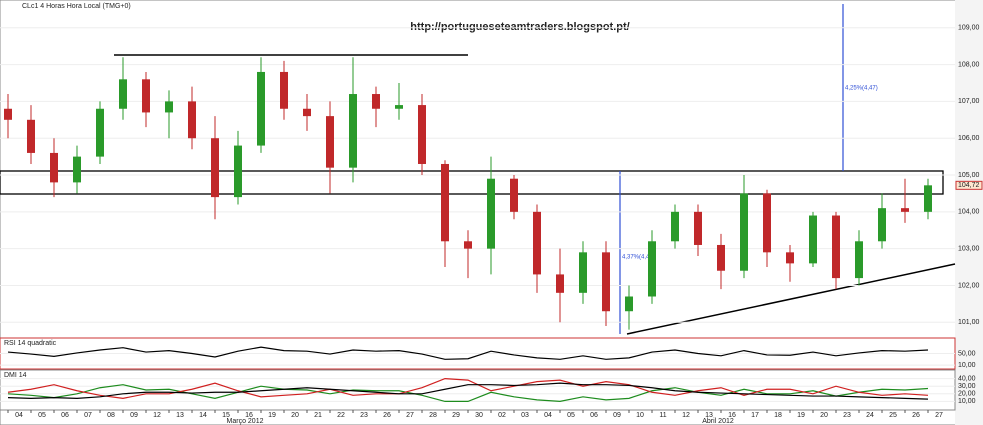 The image size is (983, 425). I want to click on x-tick-label: 18, so click(778, 415).